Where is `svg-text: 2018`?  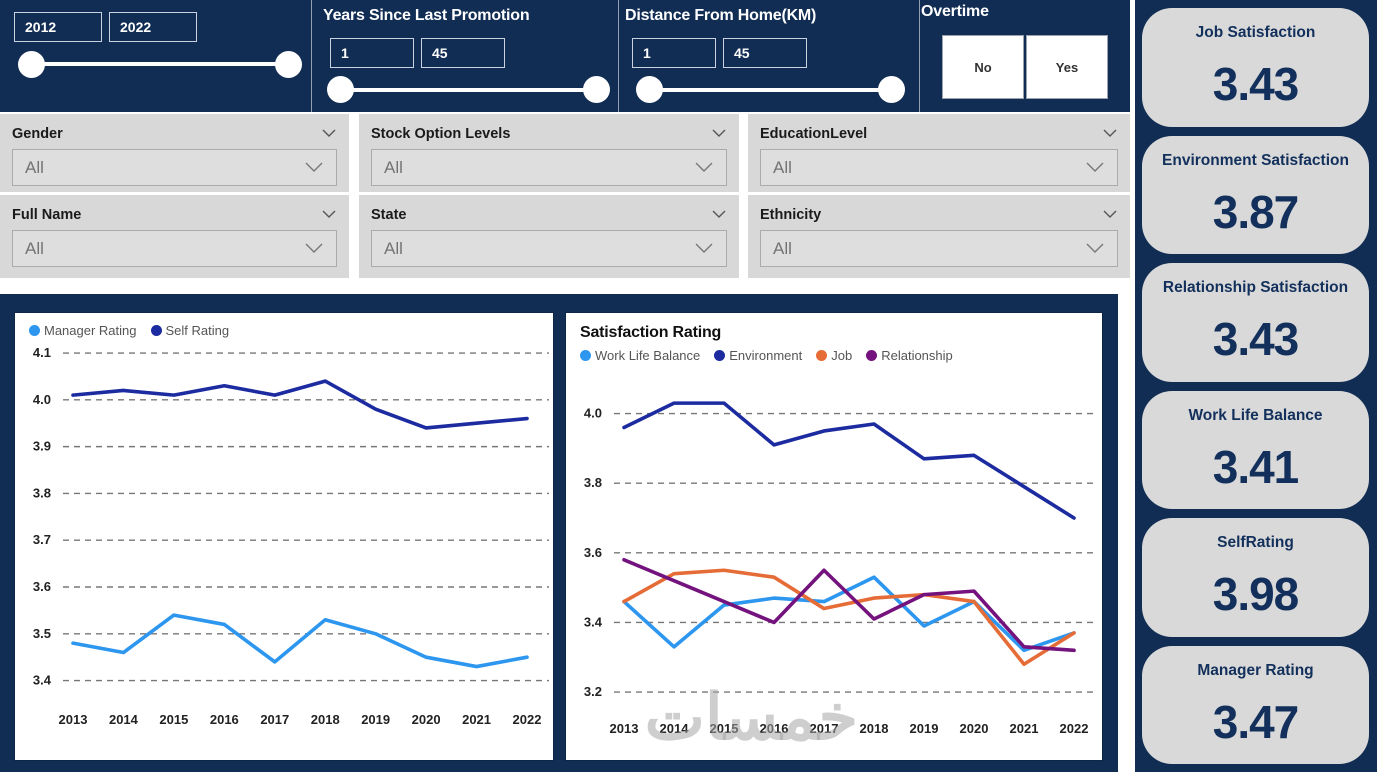
svg-text: 2018 is located at coordinates (325, 719).